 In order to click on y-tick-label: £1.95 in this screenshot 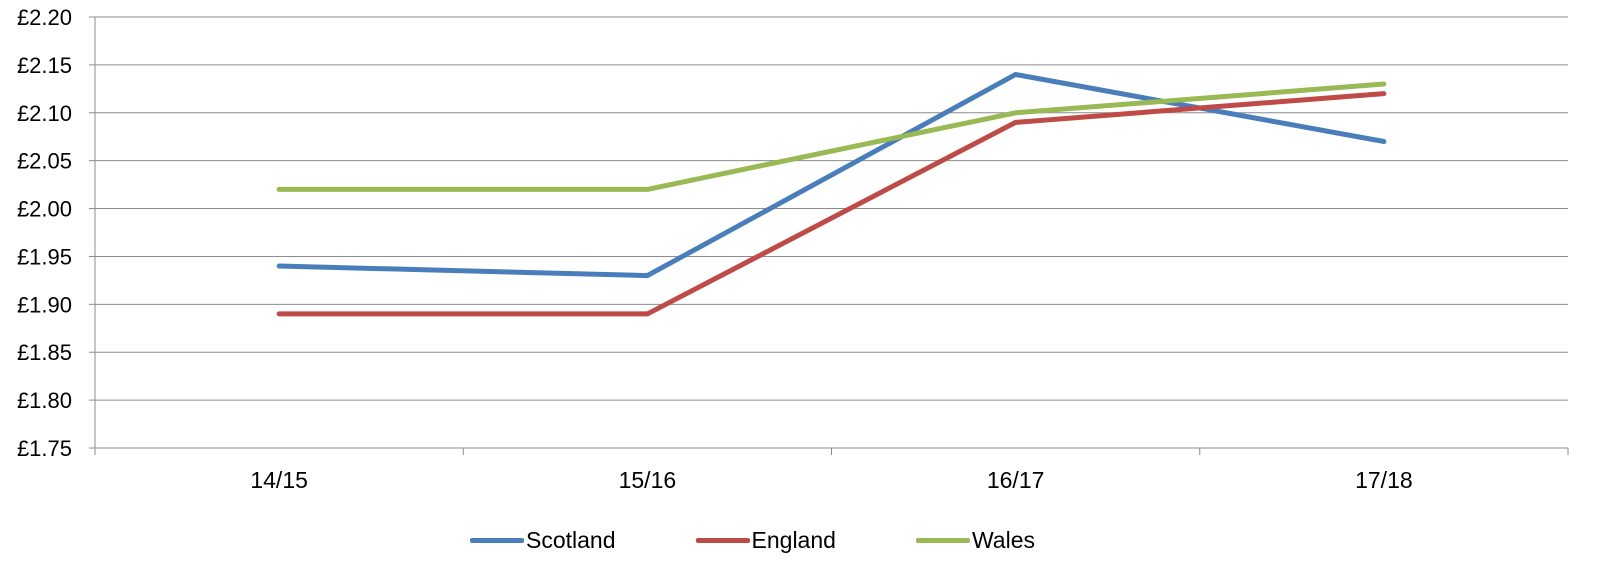, I will do `click(44, 256)`.